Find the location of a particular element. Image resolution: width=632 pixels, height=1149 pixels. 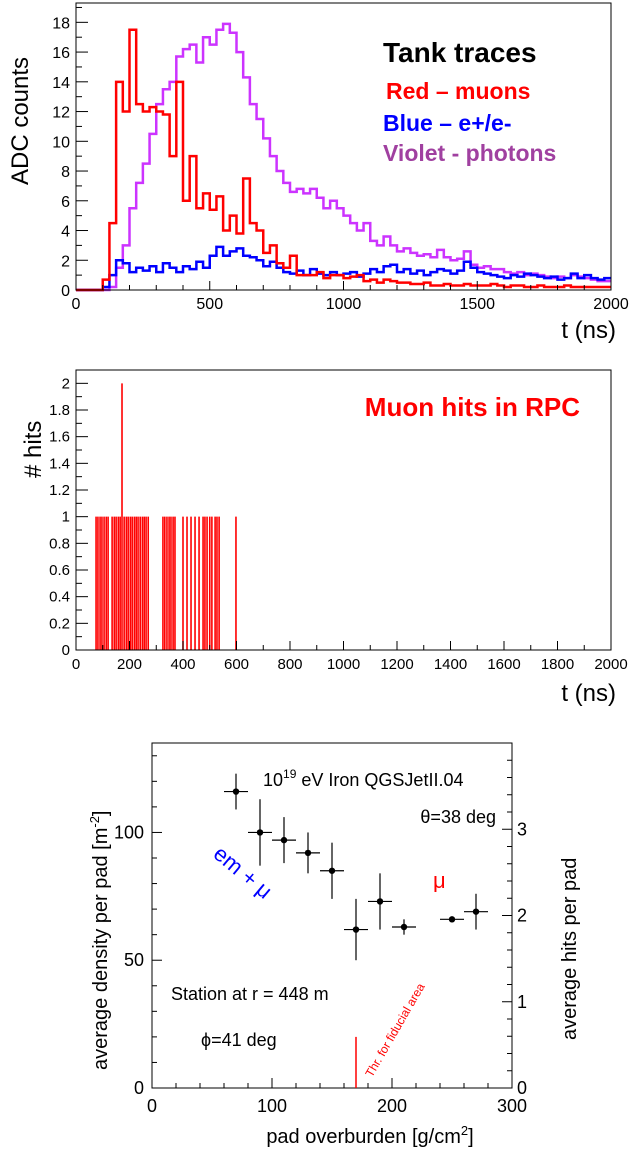

density-xlabel: pad overburden [g/cm2] is located at coordinates (369, 1135).